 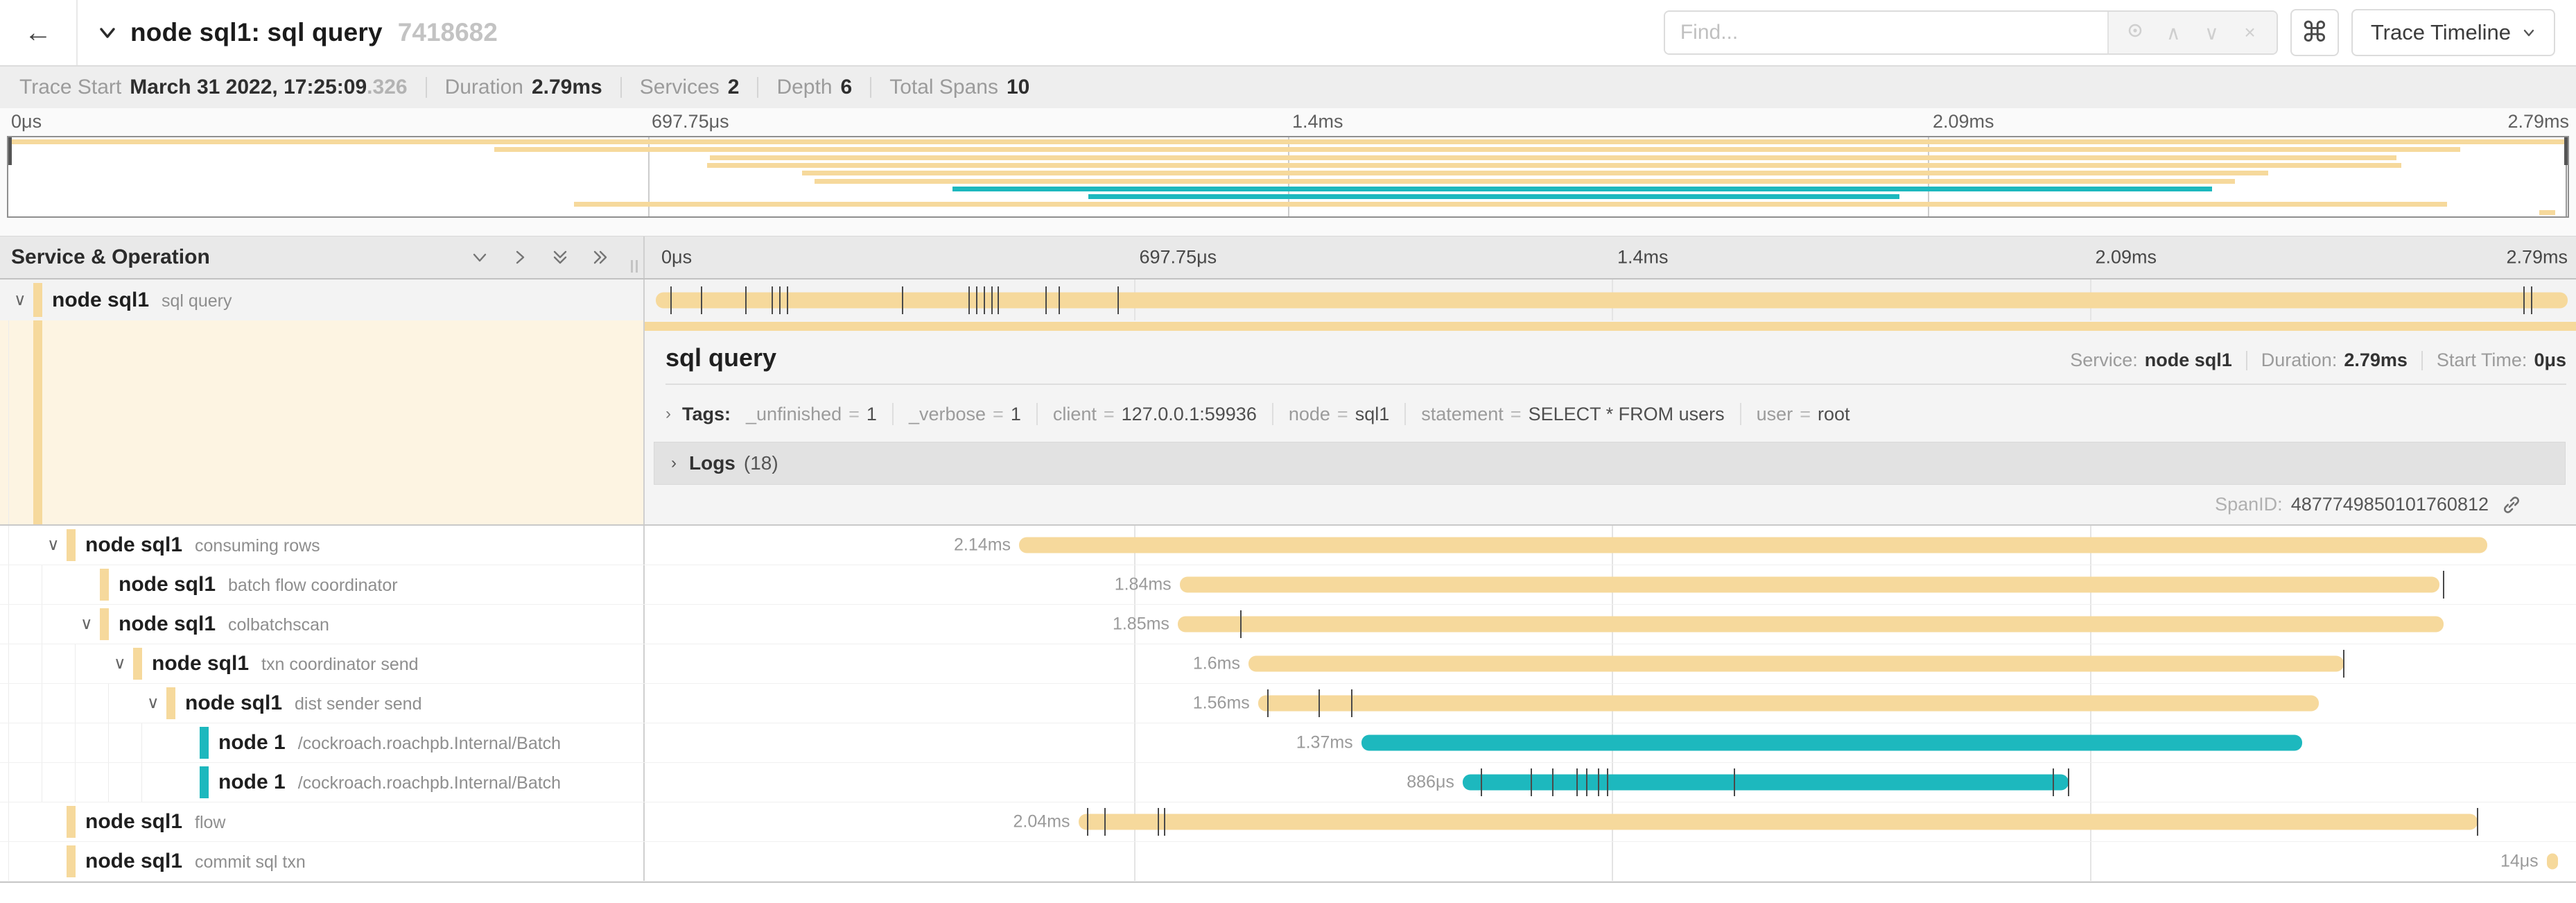 I want to click on minimap-canvas, so click(x=1288, y=177).